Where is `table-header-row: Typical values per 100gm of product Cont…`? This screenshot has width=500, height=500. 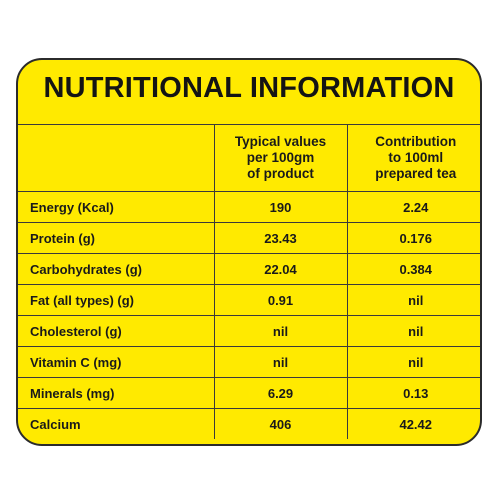
table-header-row: Typical values per 100gm of product Cont… is located at coordinates (249, 158).